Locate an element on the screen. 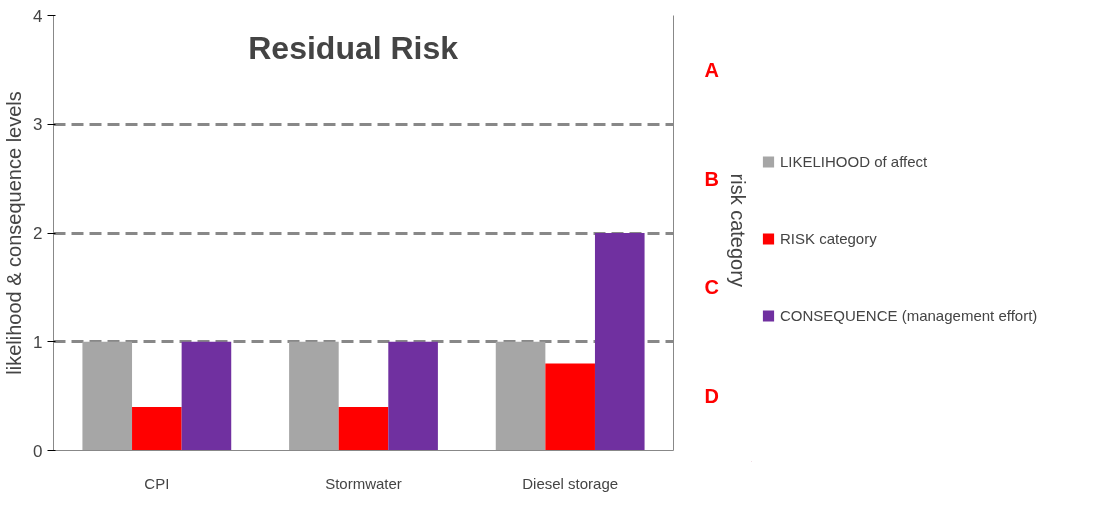  x-tick-label: Diesel storage is located at coordinates (570, 483).